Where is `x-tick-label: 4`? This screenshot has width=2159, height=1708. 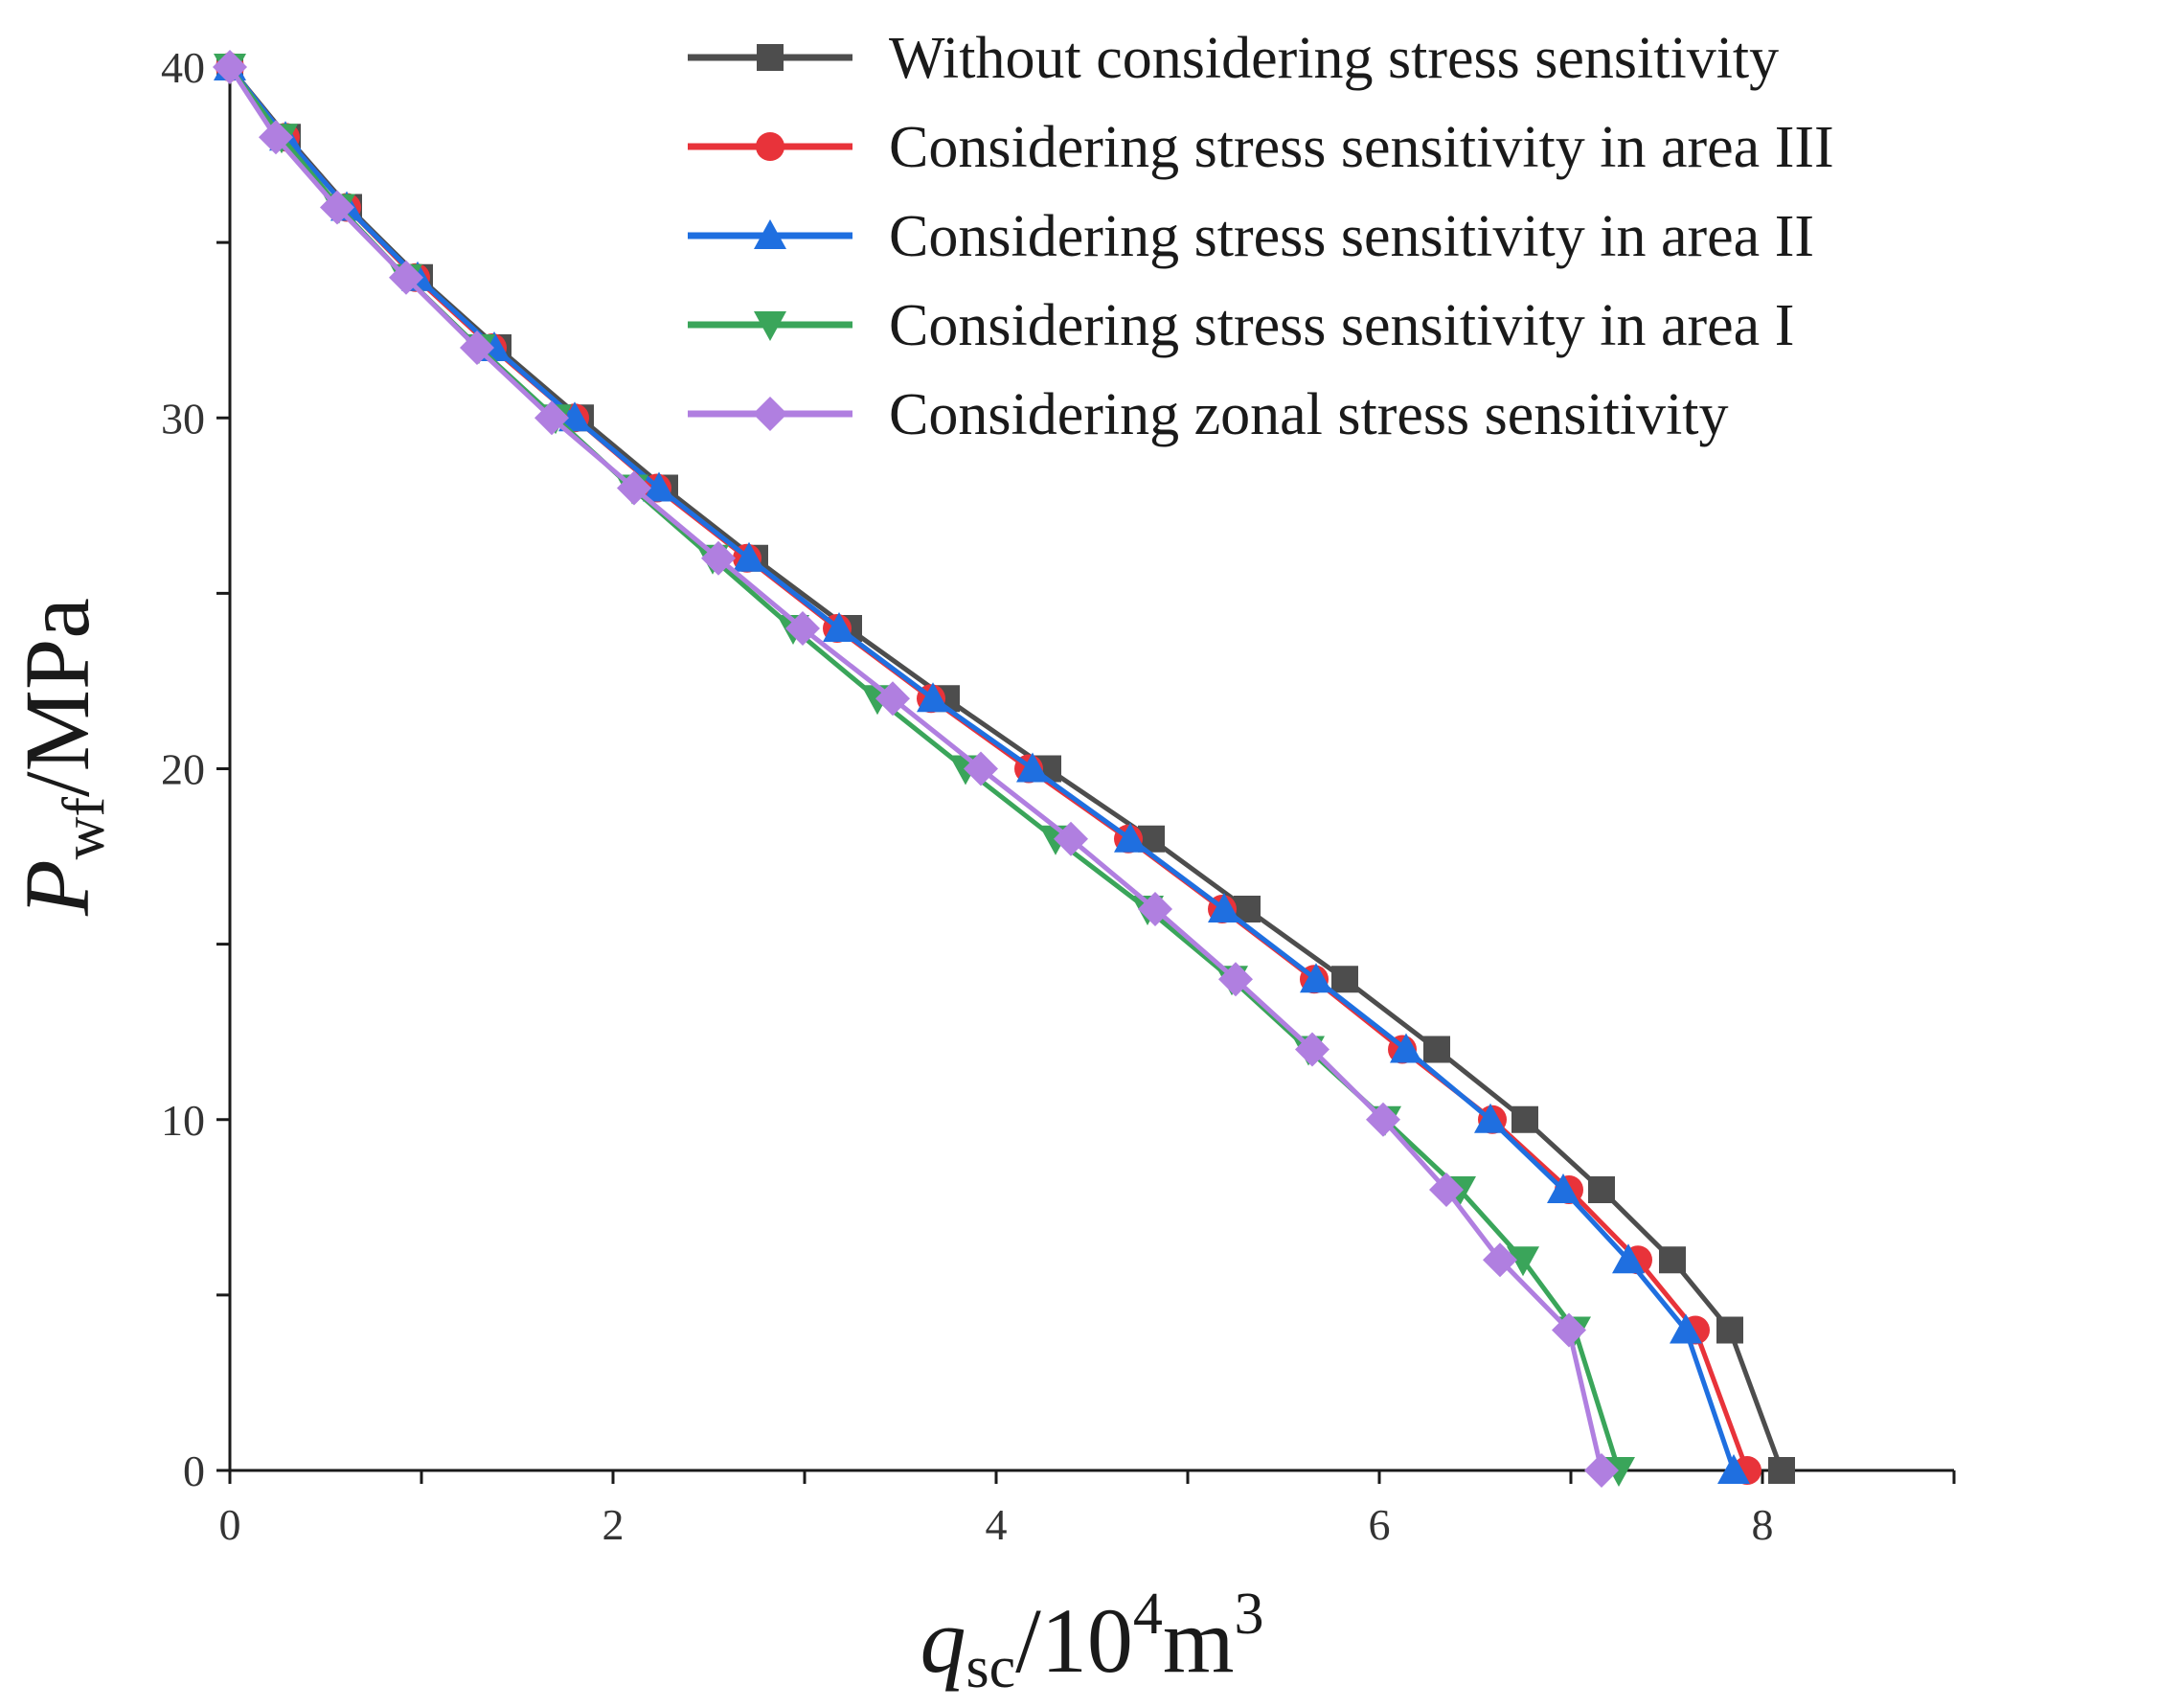
x-tick-label: 4 is located at coordinates (997, 1524).